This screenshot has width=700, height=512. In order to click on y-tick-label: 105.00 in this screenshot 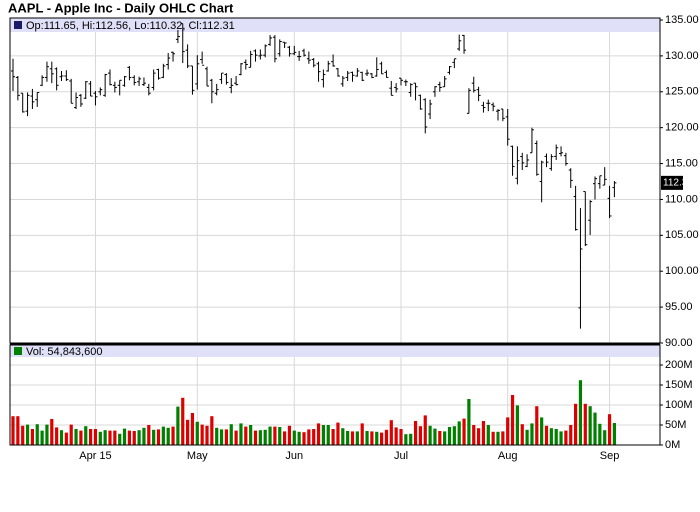, I will do `click(682, 235)`.